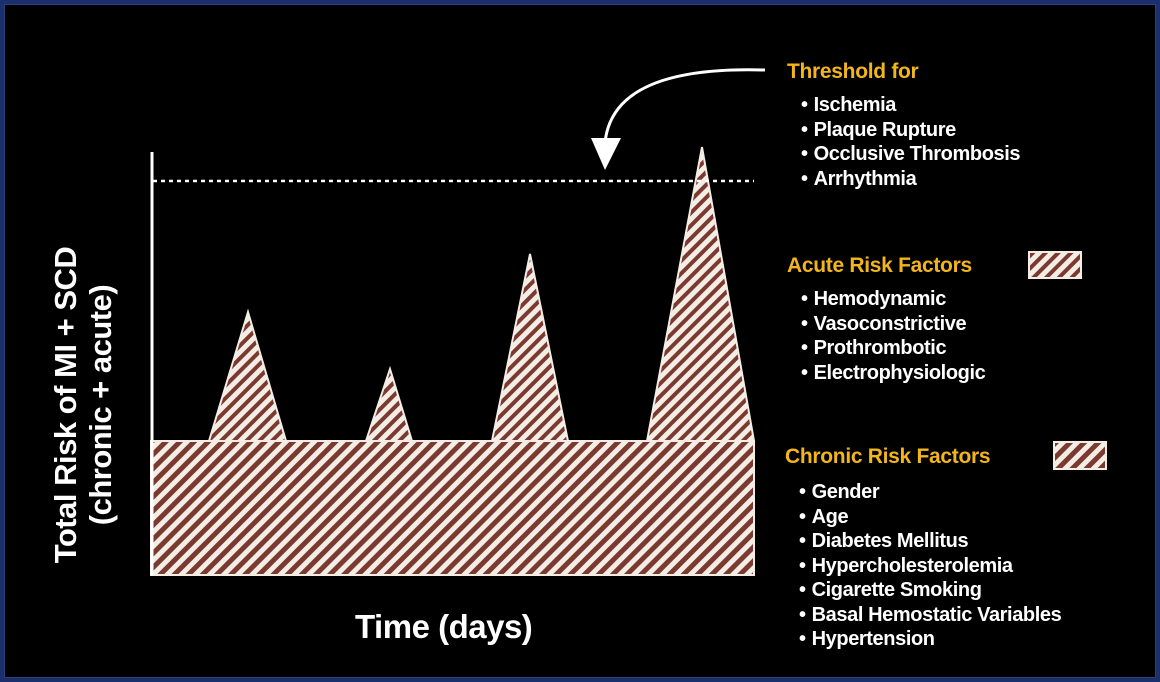 The width and height of the screenshot is (1160, 682). I want to click on list-item: Cigarette Smoking, so click(930, 590).